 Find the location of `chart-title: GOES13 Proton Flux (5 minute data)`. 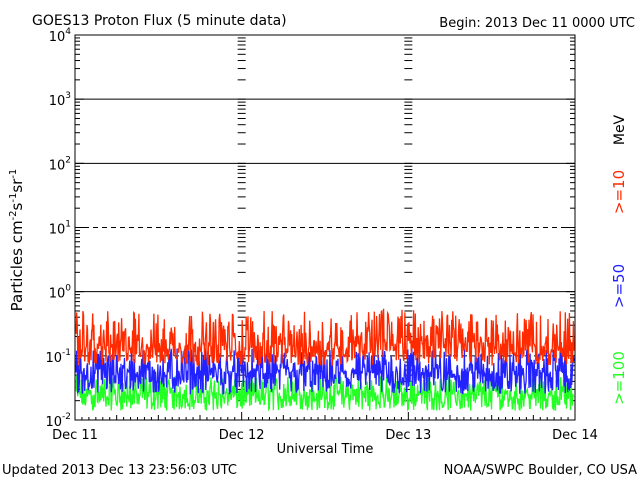

chart-title: GOES13 Proton Flux (5 minute data) is located at coordinates (159, 21).